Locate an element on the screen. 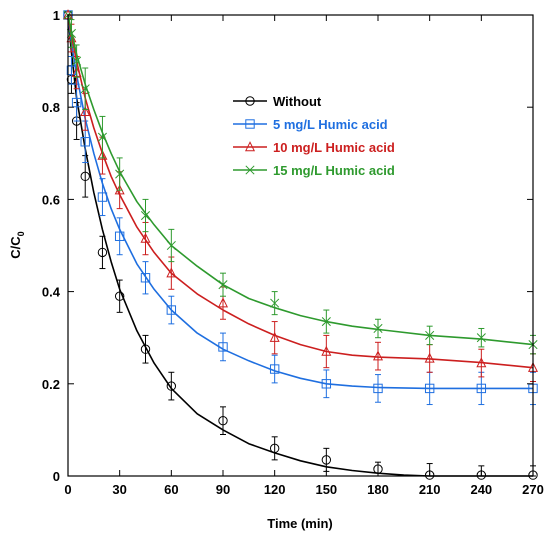 This screenshot has height=545, width=550. y-tick-label: 0.8 is located at coordinates (51, 107).